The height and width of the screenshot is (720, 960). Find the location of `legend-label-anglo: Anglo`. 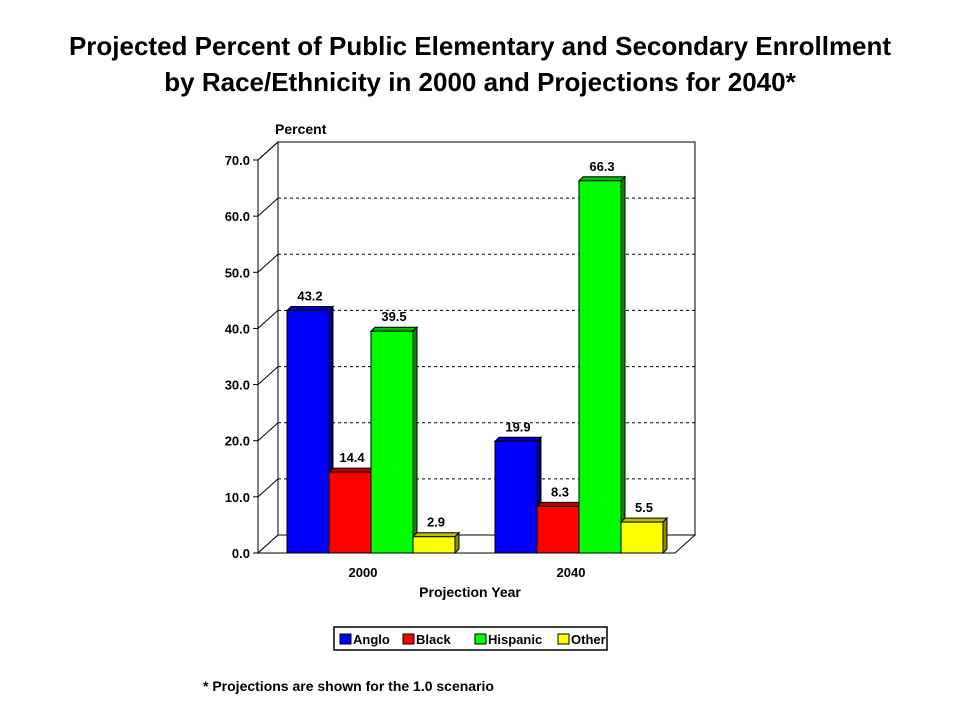

legend-label-anglo: Anglo is located at coordinates (371, 639).